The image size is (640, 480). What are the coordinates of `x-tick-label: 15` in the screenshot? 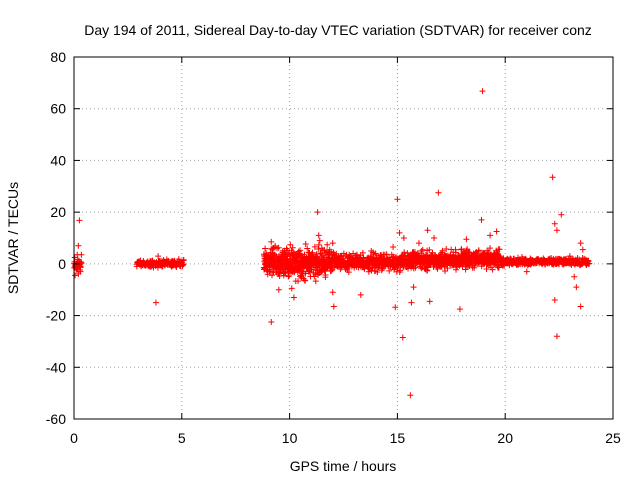 It's located at (398, 438).